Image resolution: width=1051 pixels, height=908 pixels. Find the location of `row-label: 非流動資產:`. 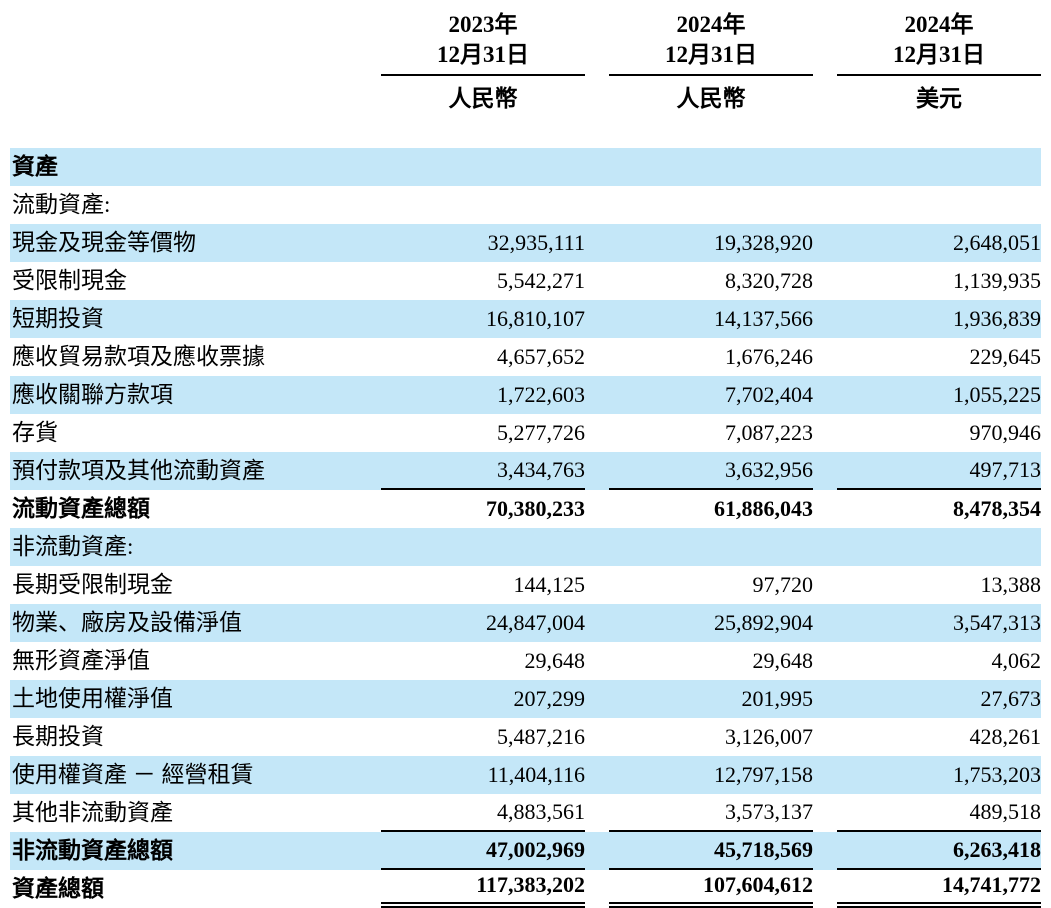

row-label: 非流動資產: is located at coordinates (73, 546).